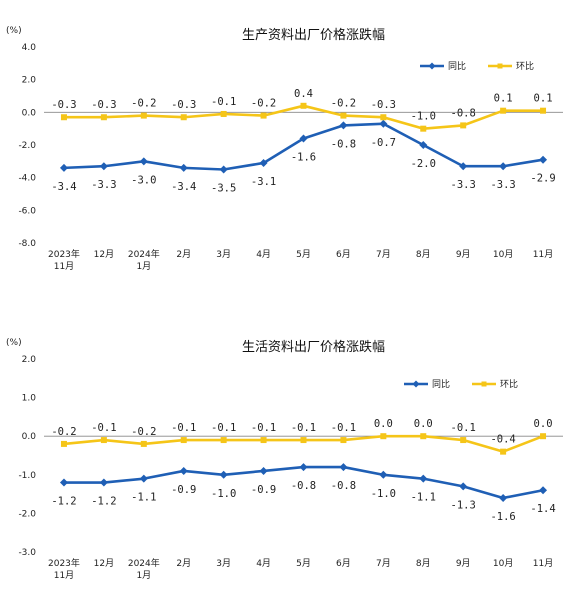 The image size is (583, 604). I want to click on x-tick-label: 10月, so click(503, 563).